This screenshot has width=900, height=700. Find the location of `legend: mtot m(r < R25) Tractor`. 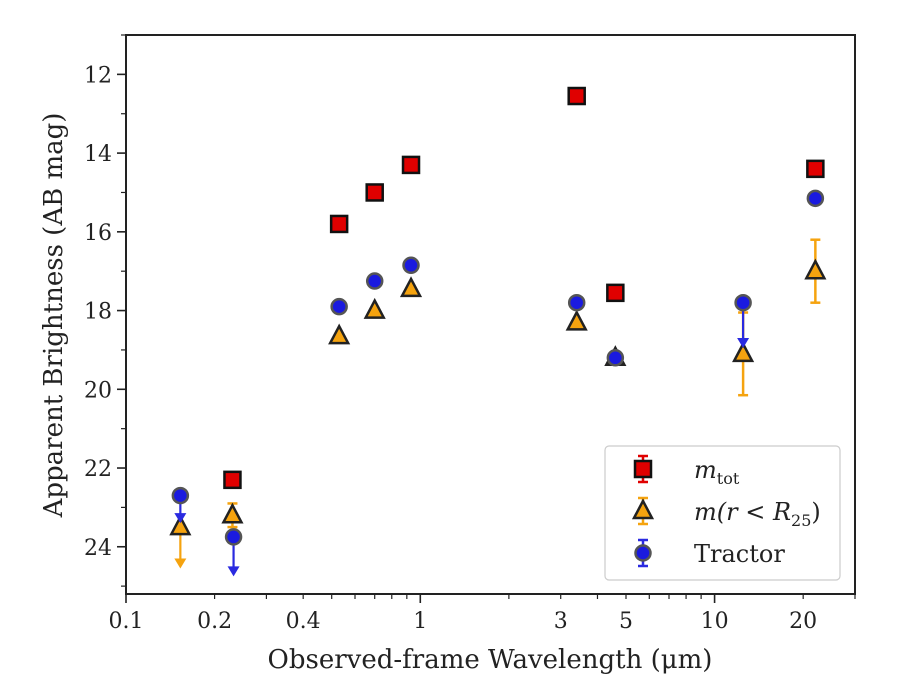

legend: mtot m(r < R25) Tractor is located at coordinates (722, 513).